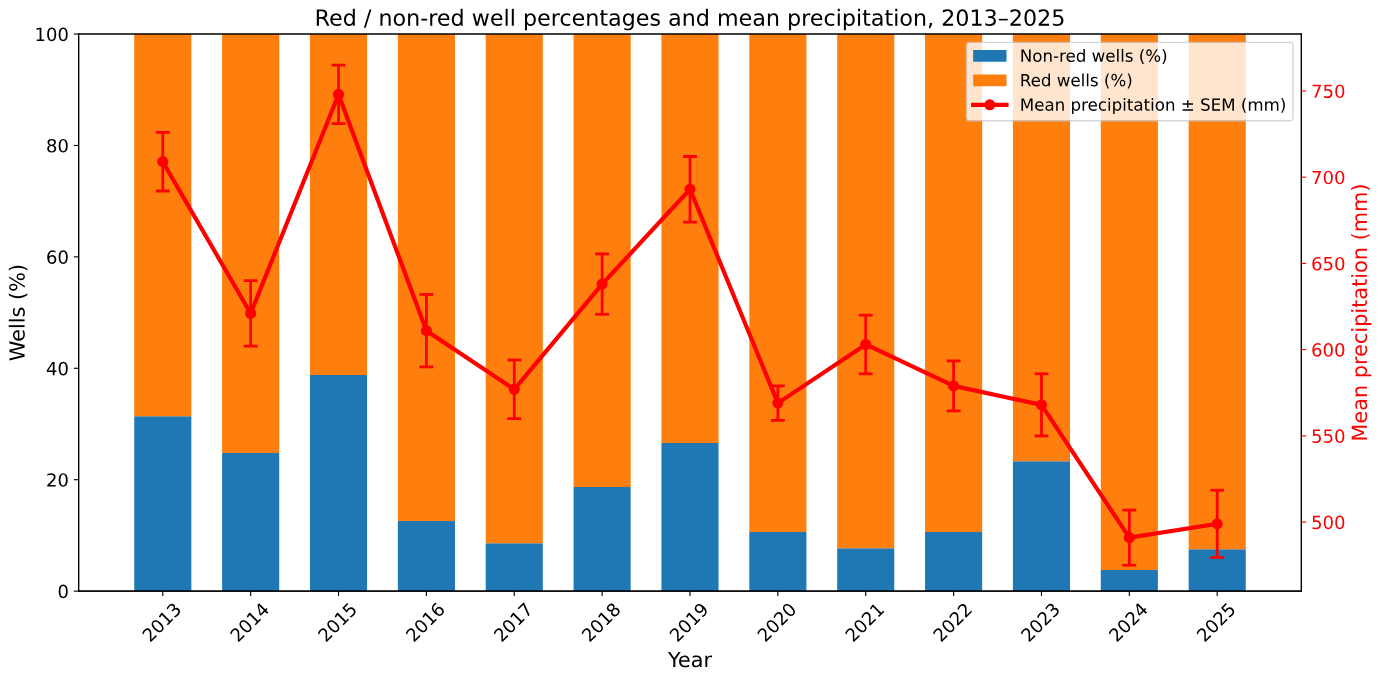 Image resolution: width=1380 pixels, height=681 pixels. Describe the element at coordinates (1076, 81) in the screenshot. I see `legend-label: Red wells (%)` at that location.